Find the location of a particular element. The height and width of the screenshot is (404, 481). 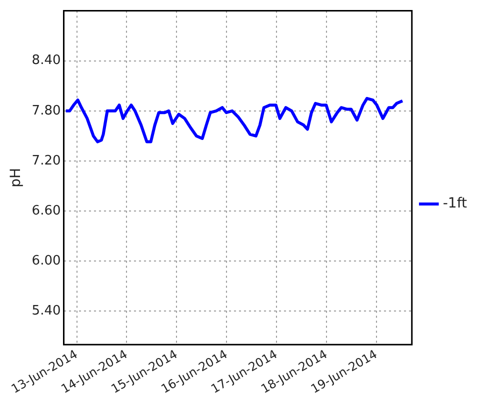

y-tick-label: 7.80 is located at coordinates (46, 110).